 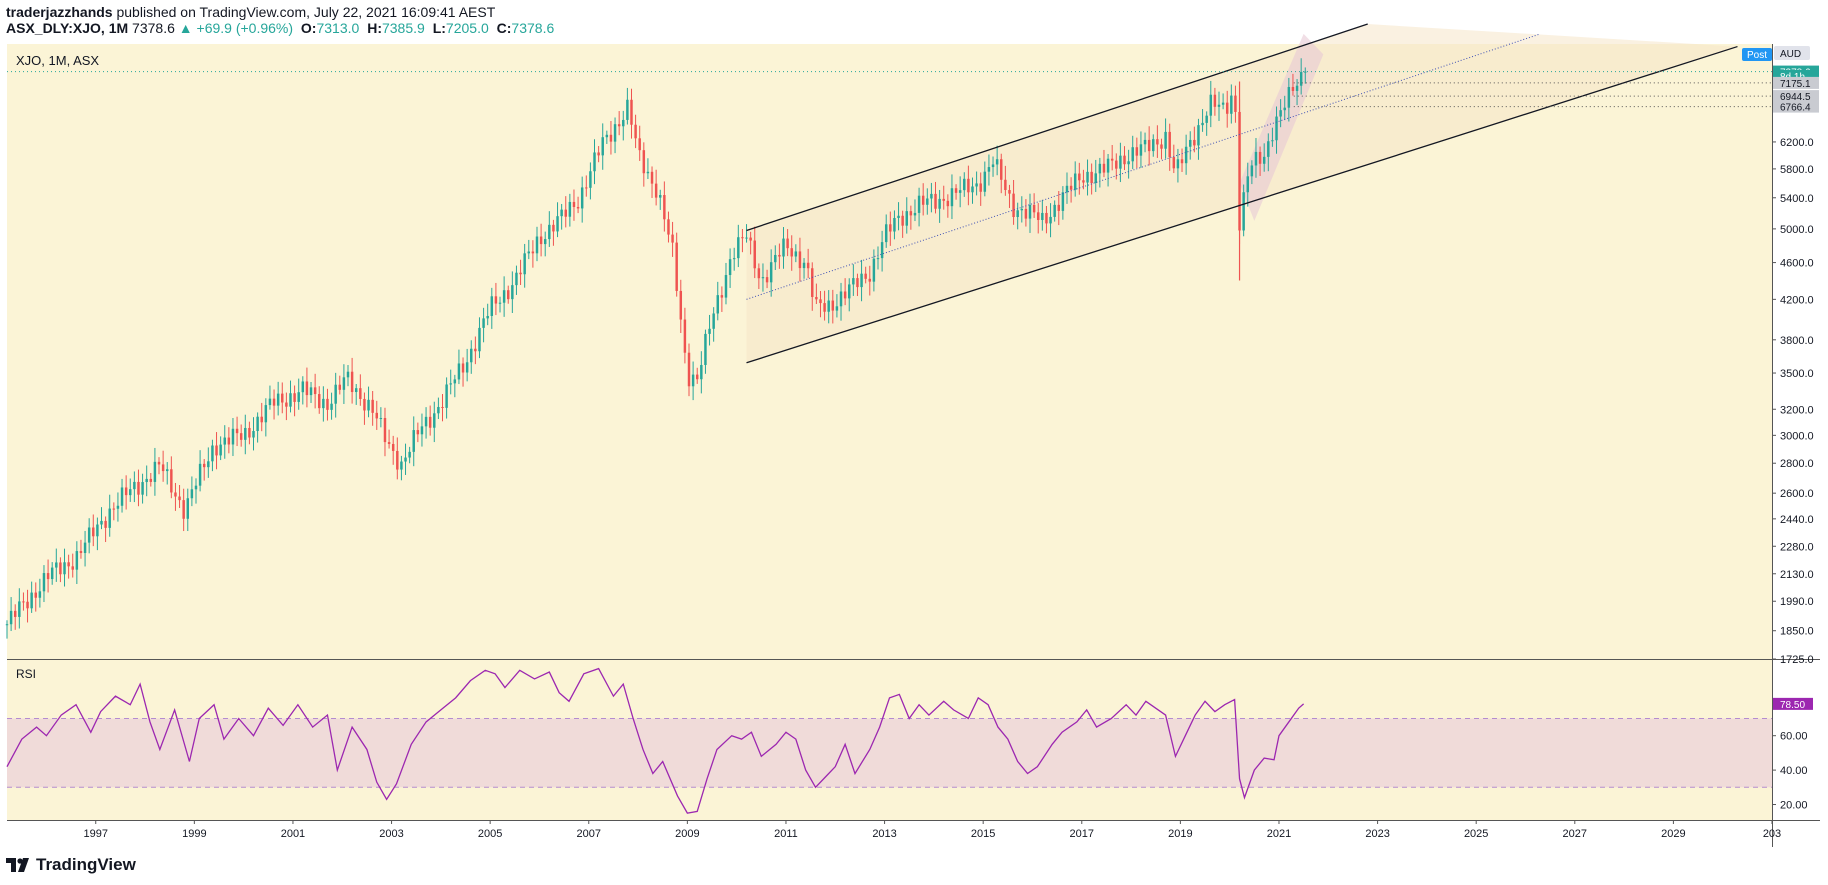 What do you see at coordinates (1792, 705) in the screenshot?
I see `rsi-value-label: 78.50` at bounding box center [1792, 705].